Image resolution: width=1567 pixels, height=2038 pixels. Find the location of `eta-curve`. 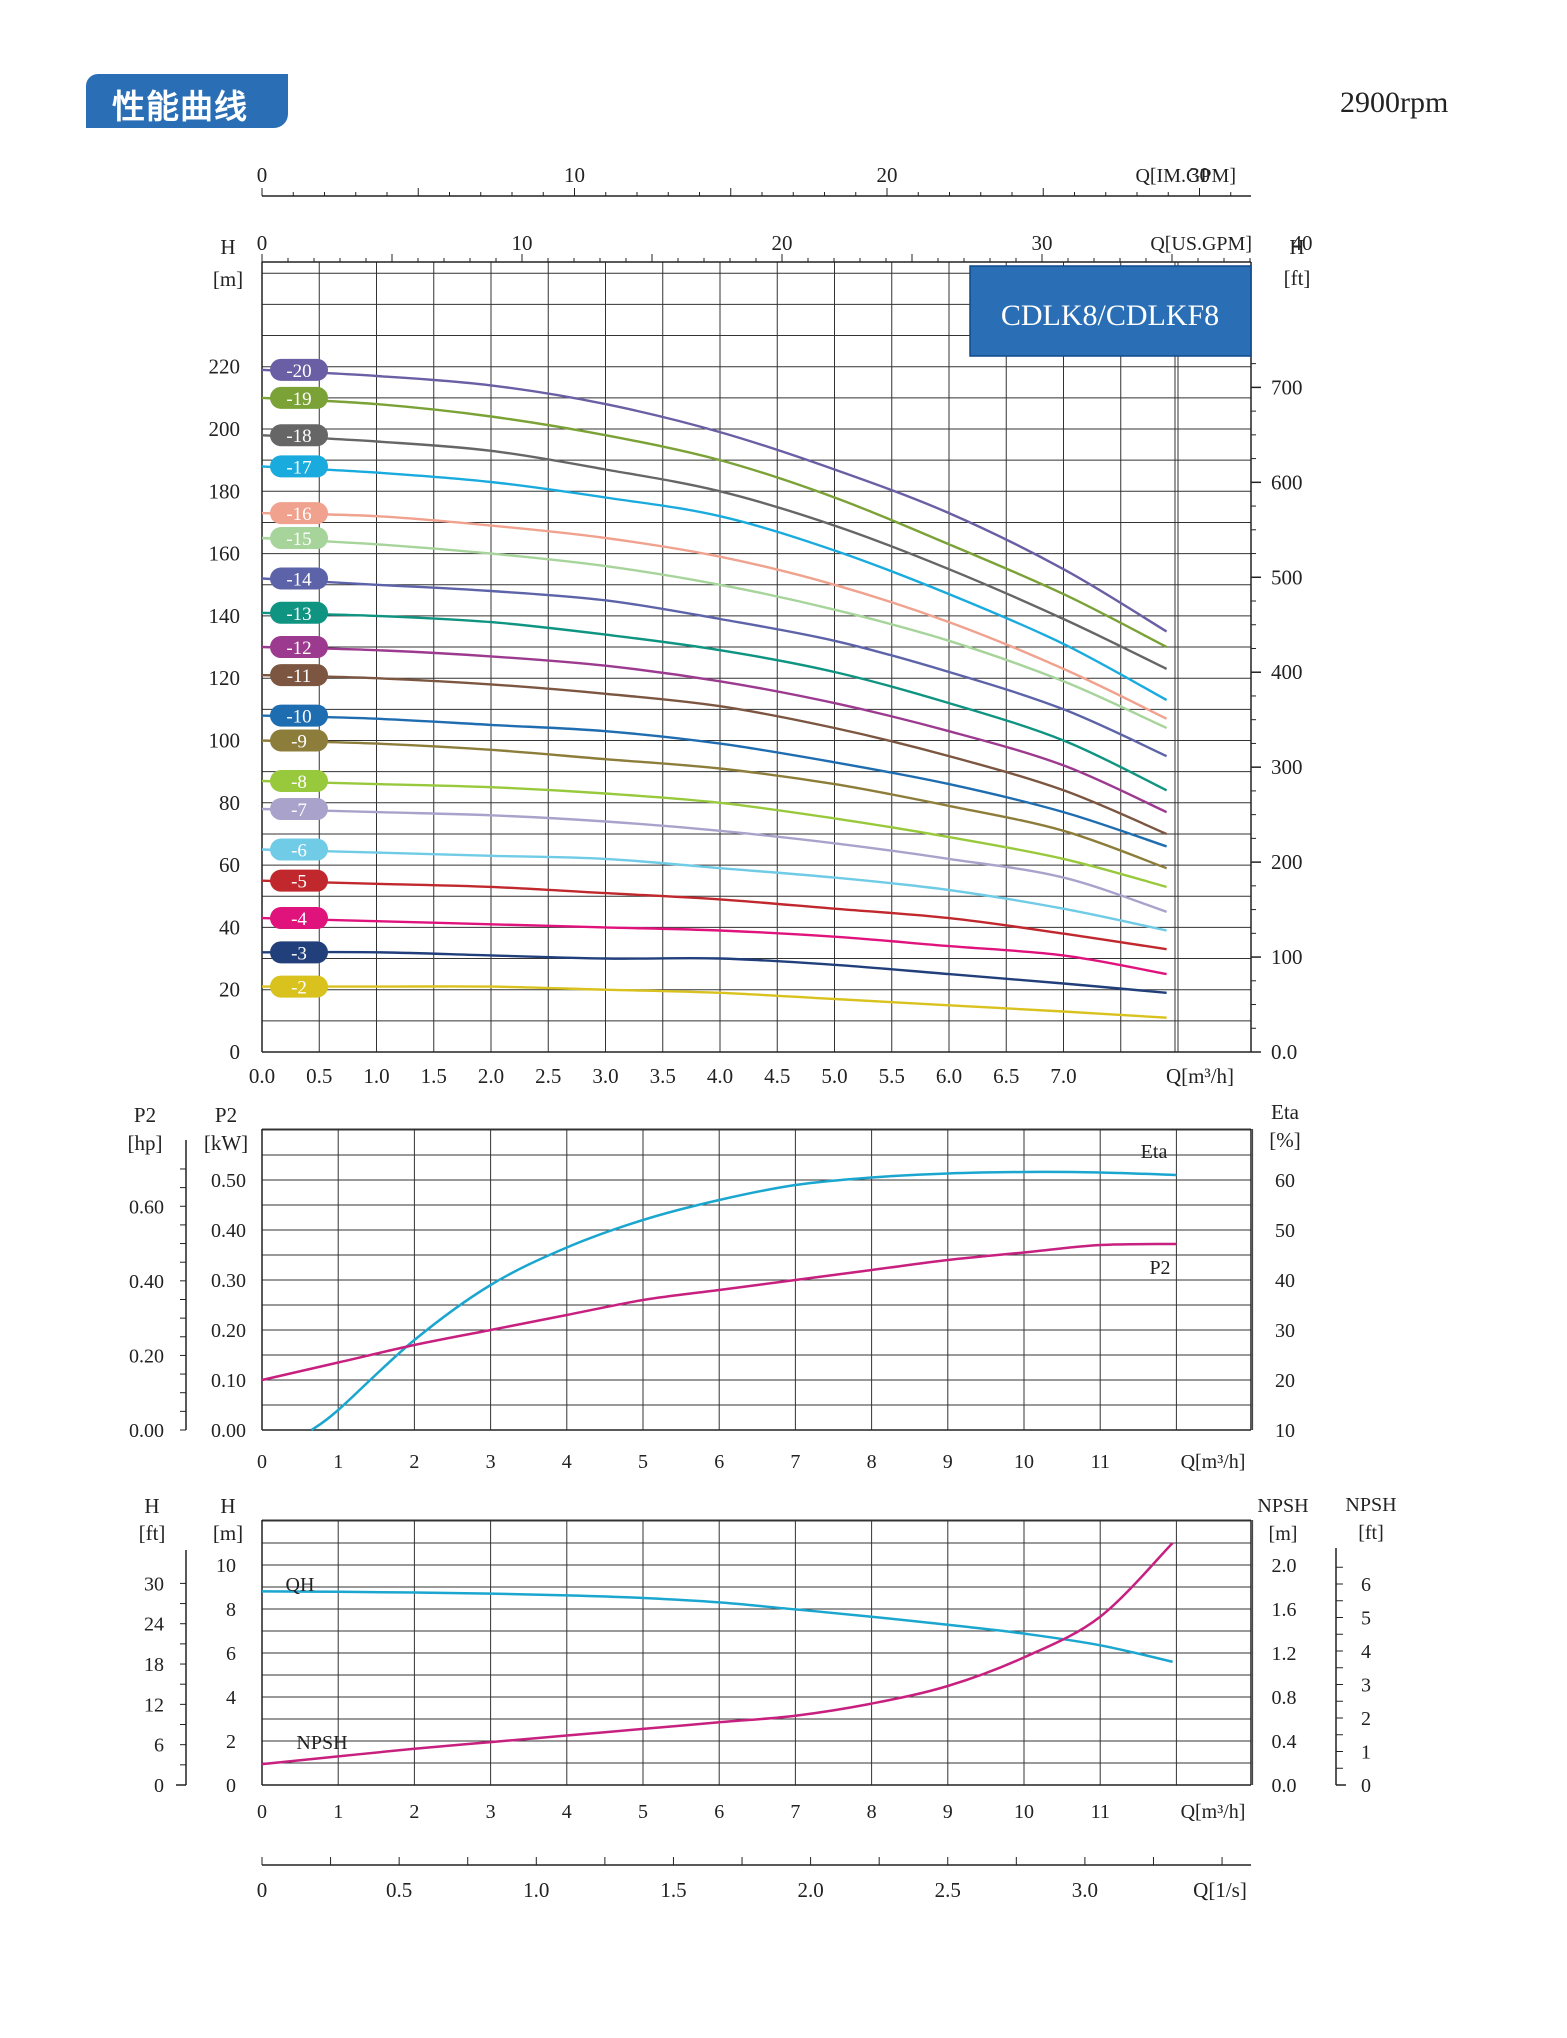

eta-curve is located at coordinates (743, 1301).